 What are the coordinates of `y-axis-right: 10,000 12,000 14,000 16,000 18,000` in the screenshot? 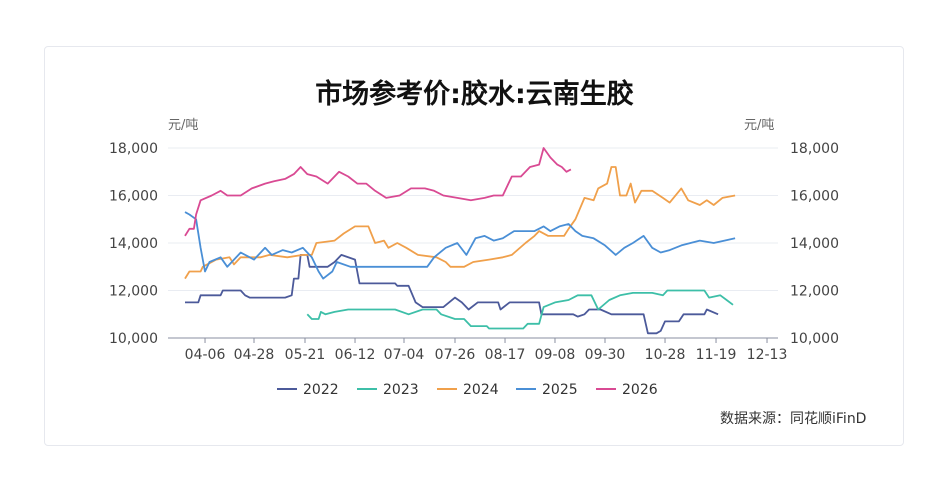 It's located at (814, 244).